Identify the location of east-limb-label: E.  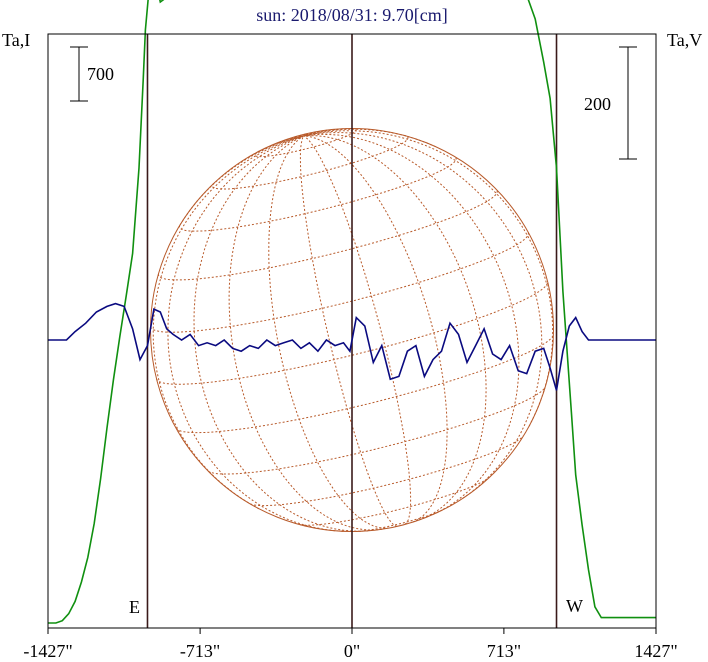
(134, 607).